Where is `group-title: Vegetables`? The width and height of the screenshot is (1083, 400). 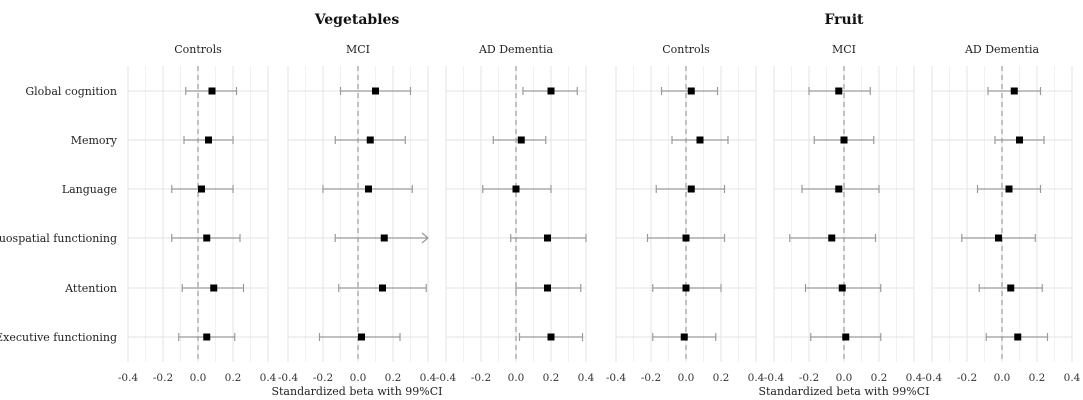 group-title: Vegetables is located at coordinates (357, 20).